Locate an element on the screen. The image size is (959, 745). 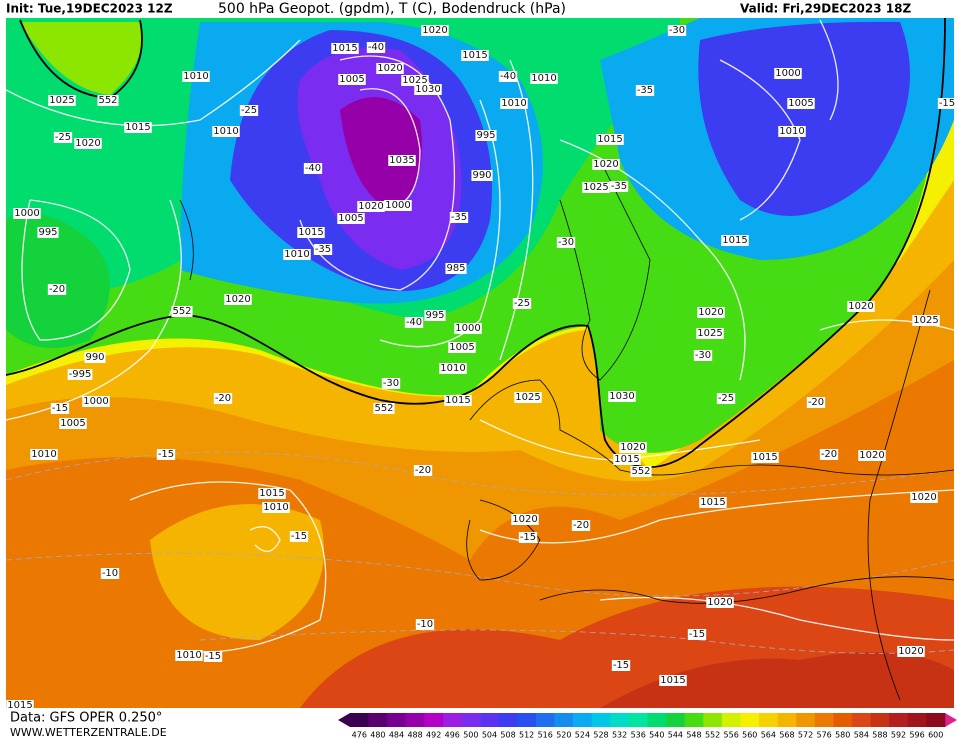
isobar-label: 995 is located at coordinates (485, 135).